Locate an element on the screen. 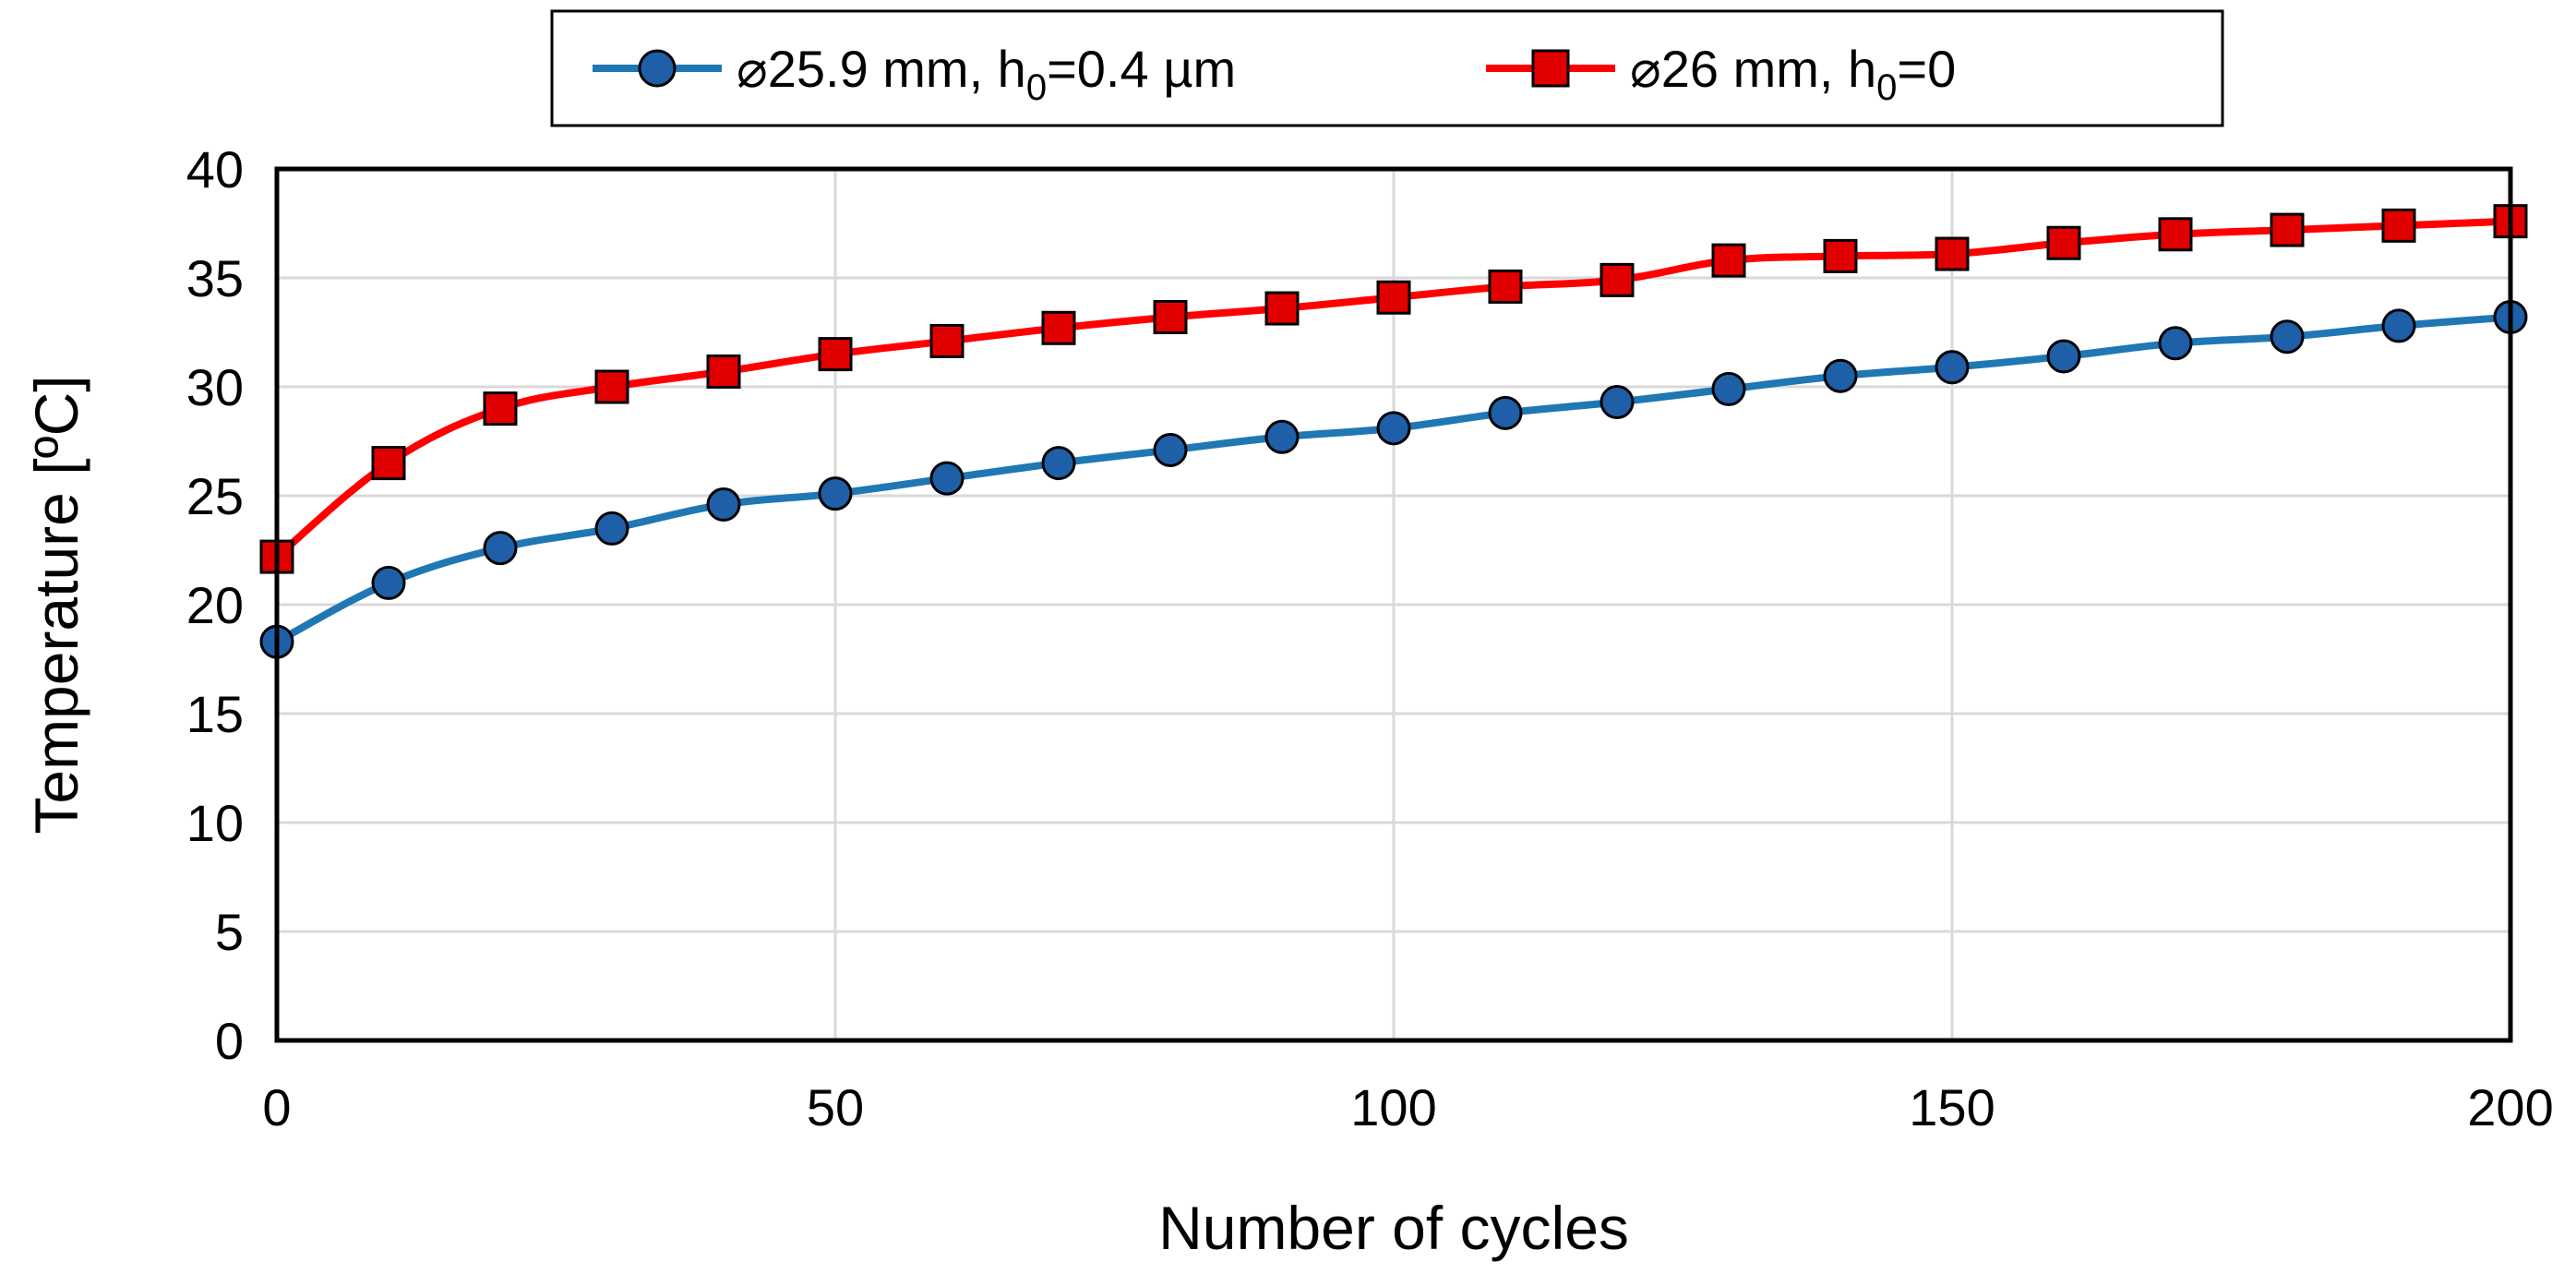  legend-entry-2: ⌀26 mm, h0=0 is located at coordinates (1721, 74).